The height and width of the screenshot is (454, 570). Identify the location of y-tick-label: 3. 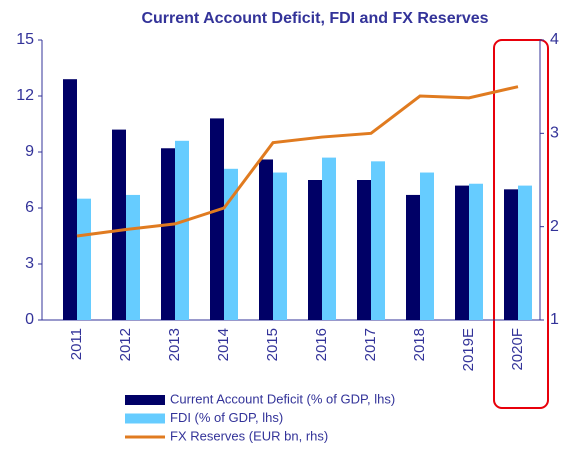
(29, 263).